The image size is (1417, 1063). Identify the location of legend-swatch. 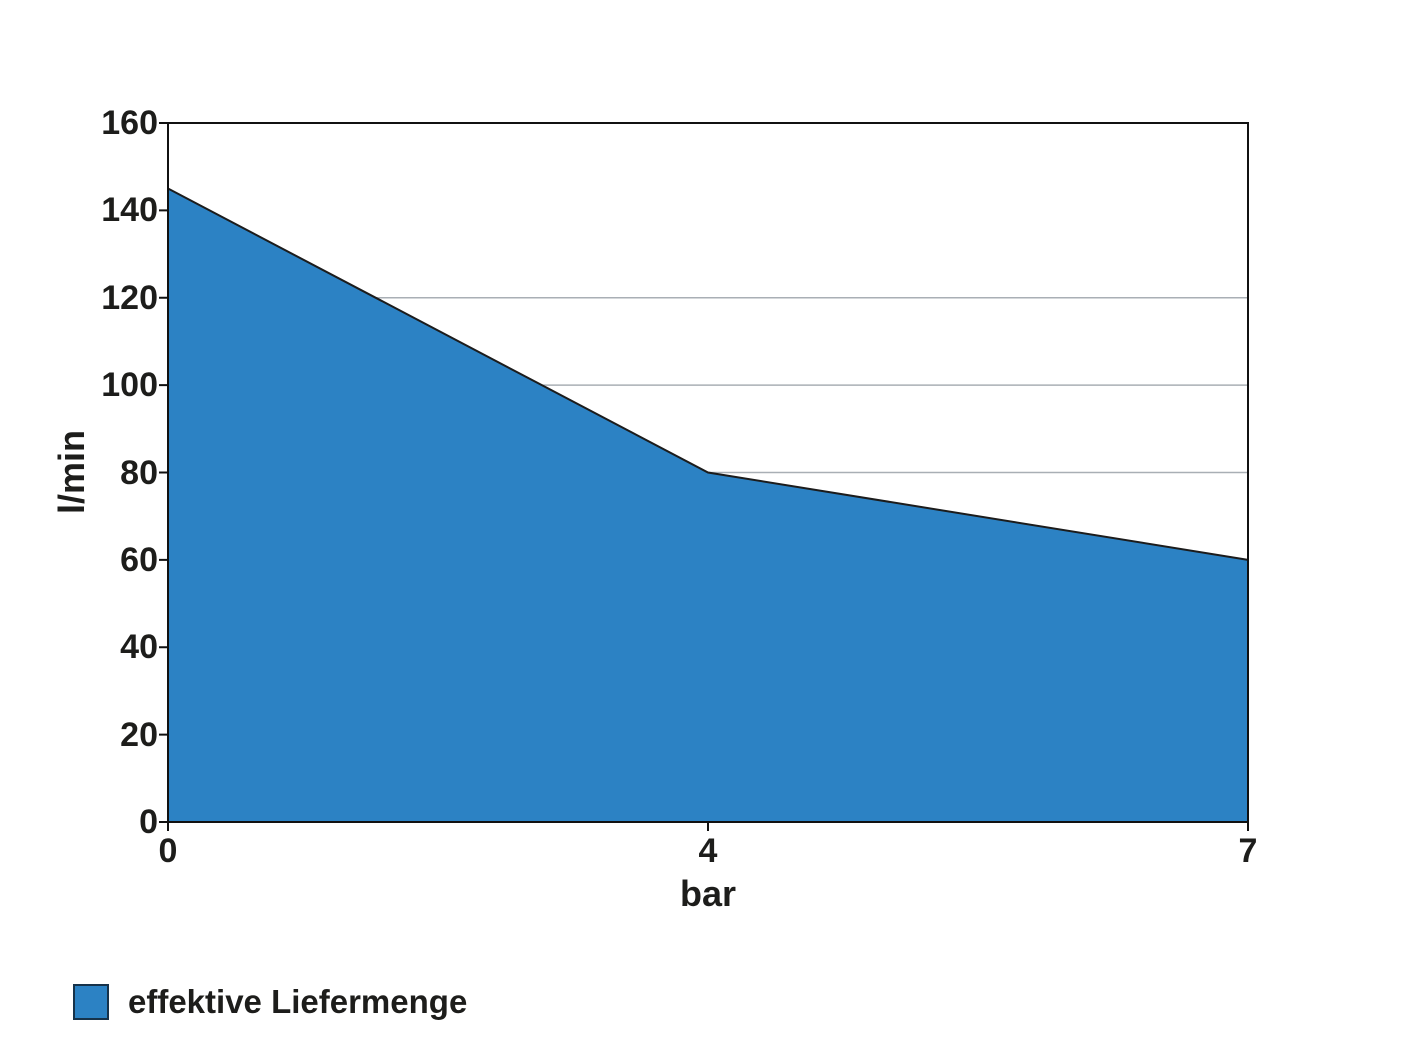
(91, 1002).